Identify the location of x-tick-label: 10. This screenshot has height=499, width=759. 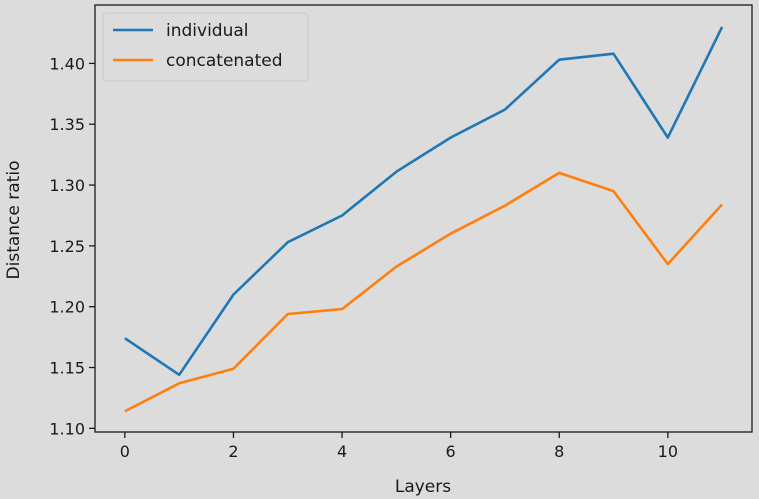
(668, 451).